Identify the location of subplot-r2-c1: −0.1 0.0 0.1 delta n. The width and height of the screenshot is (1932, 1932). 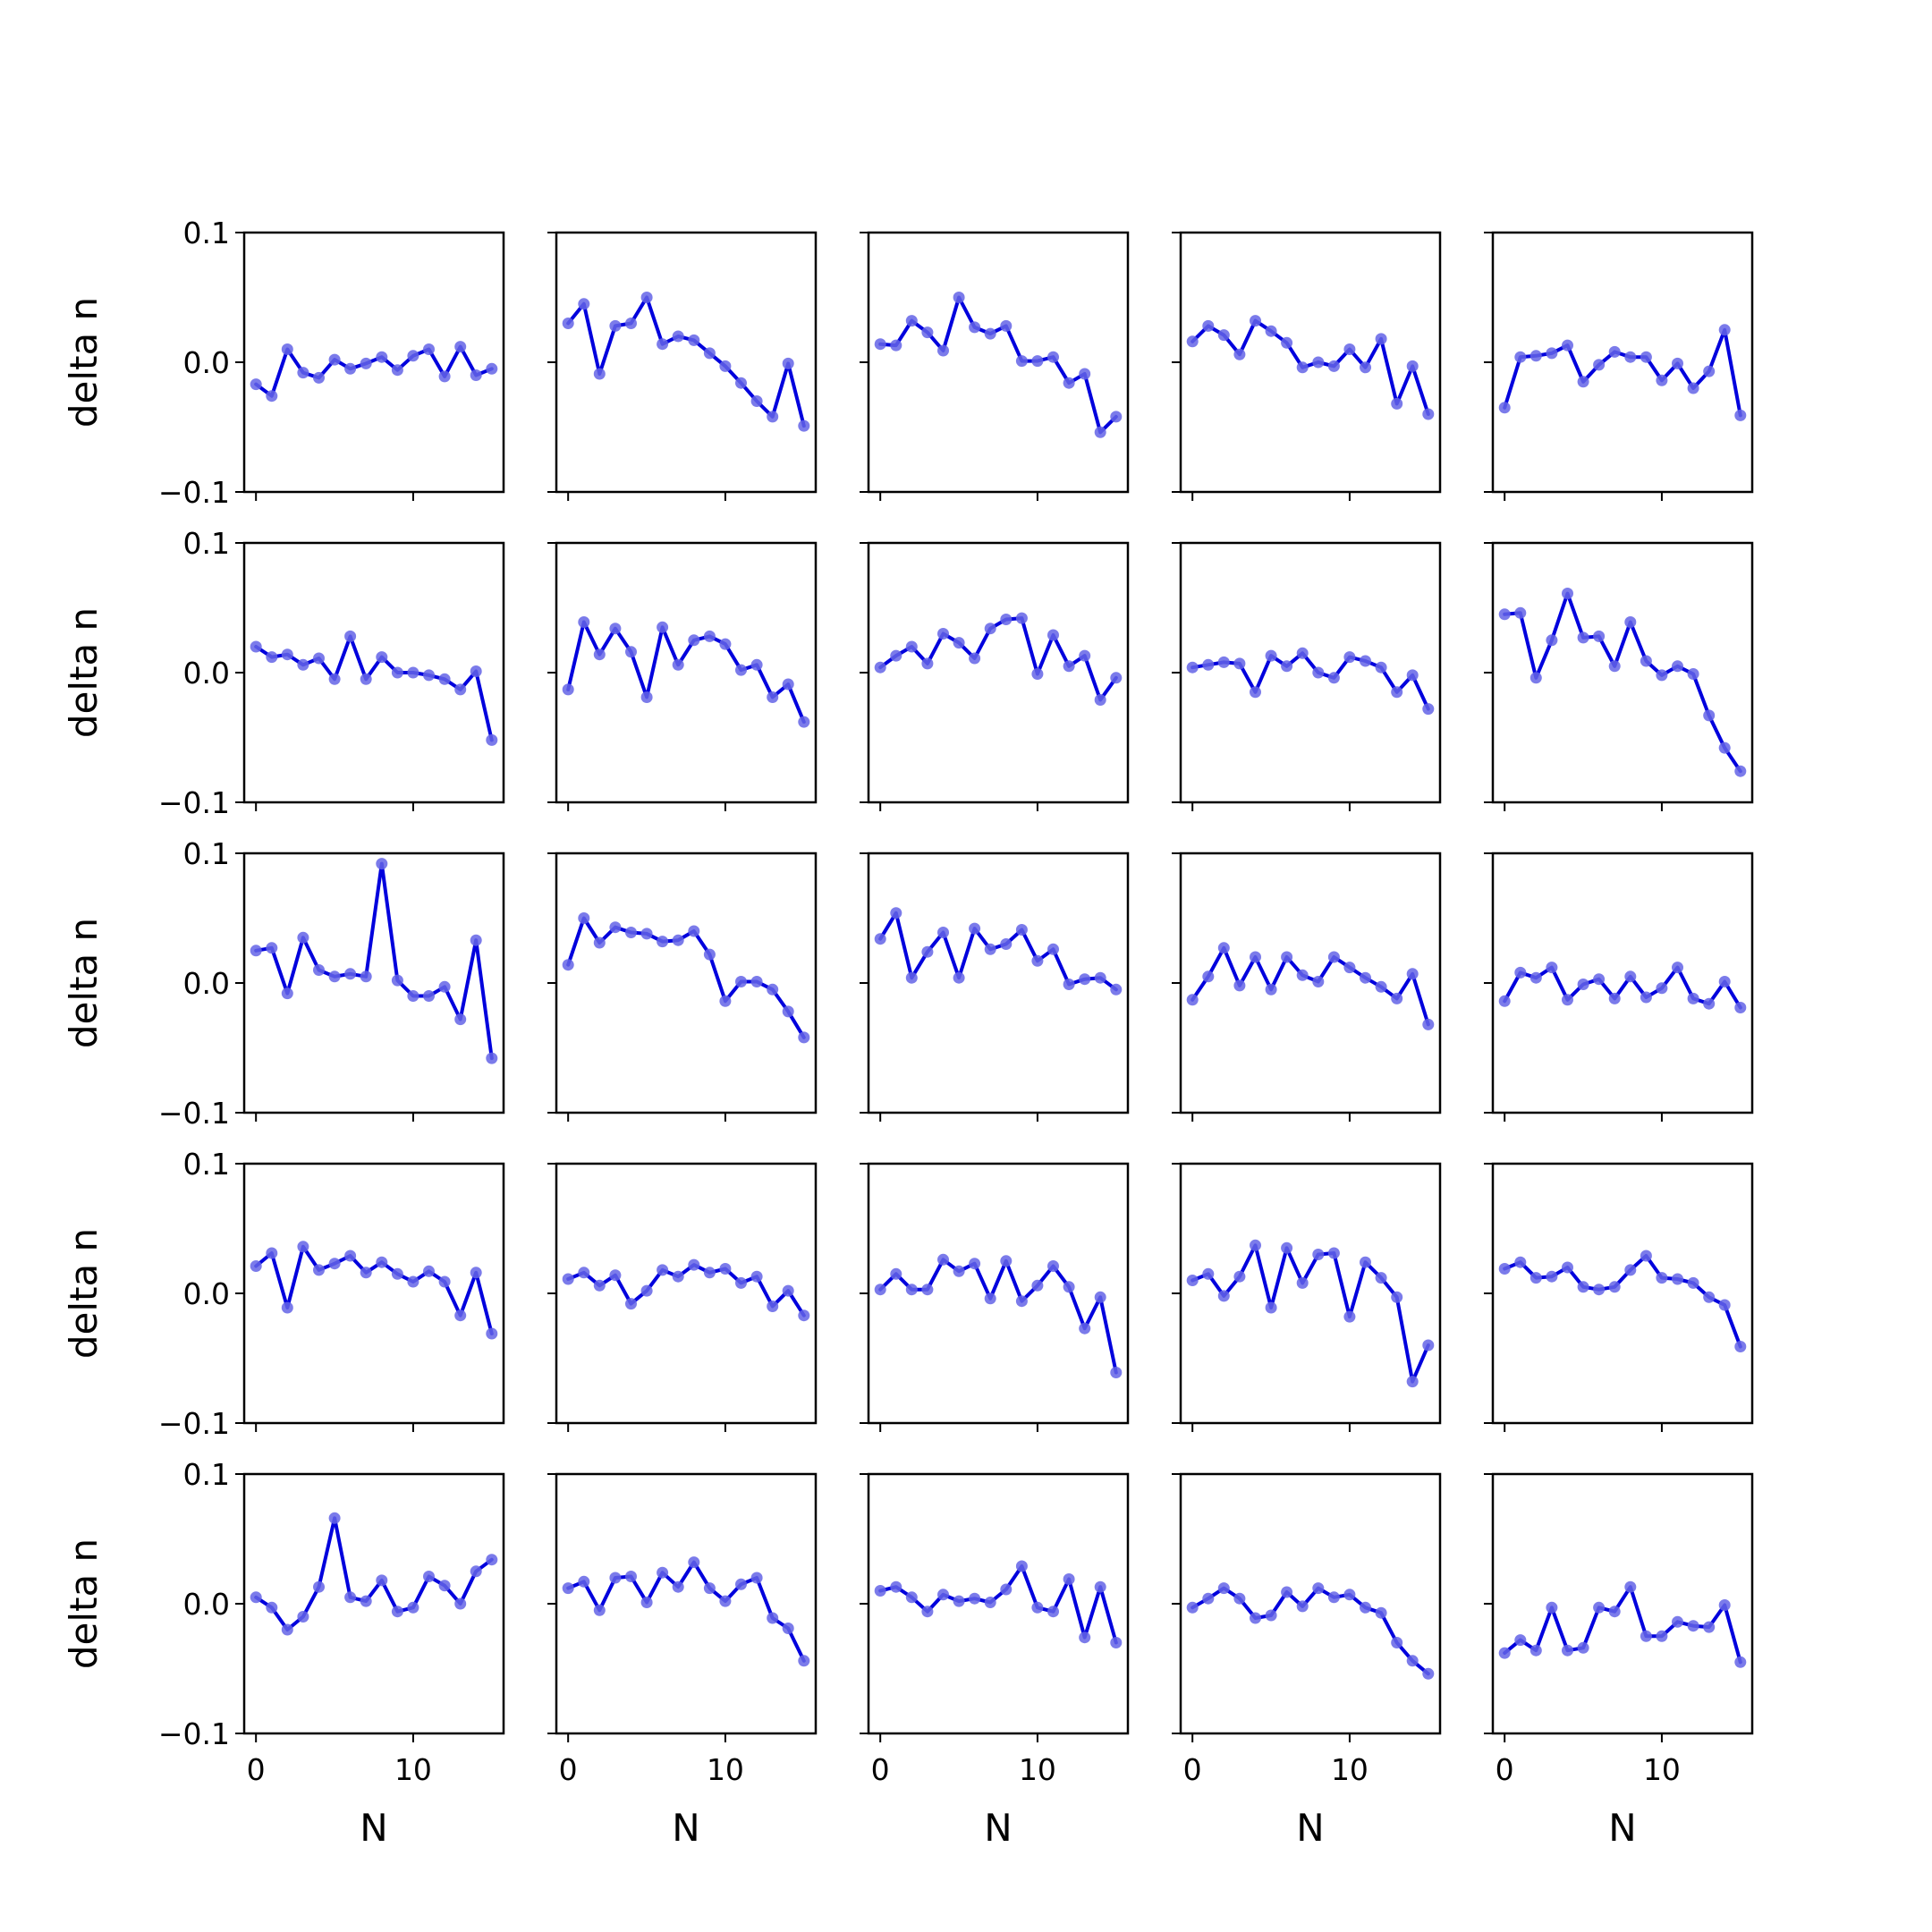
(283, 673).